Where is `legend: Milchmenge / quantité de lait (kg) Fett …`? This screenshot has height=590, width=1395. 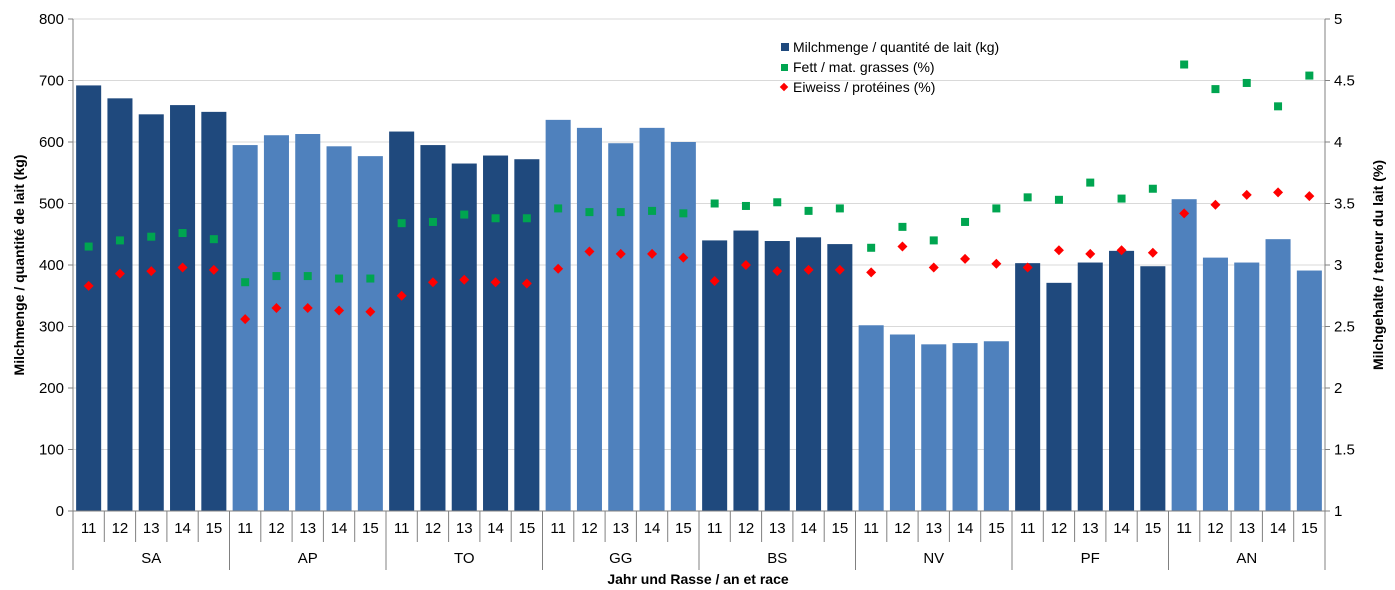
legend: Milchmenge / quantité de lait (kg) Fett … is located at coordinates (889, 67).